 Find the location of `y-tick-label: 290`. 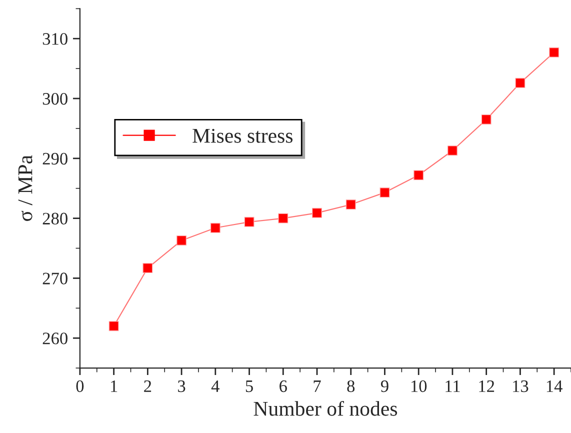

y-tick-label: 290 is located at coordinates (55, 158).